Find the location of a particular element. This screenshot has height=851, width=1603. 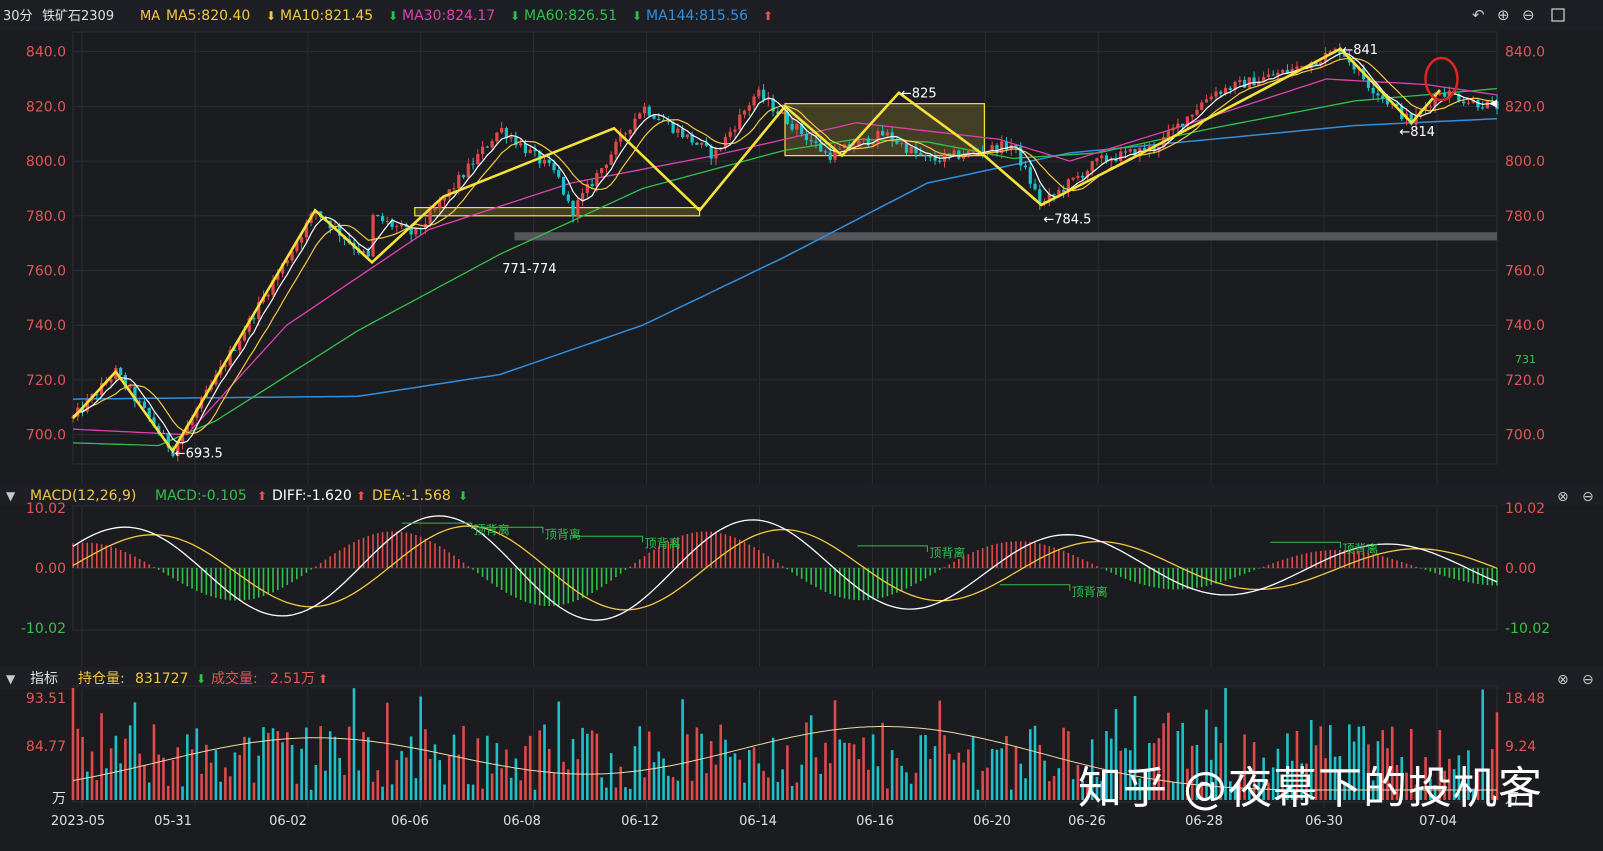

x-tick-label: 06-14 is located at coordinates (758, 821).